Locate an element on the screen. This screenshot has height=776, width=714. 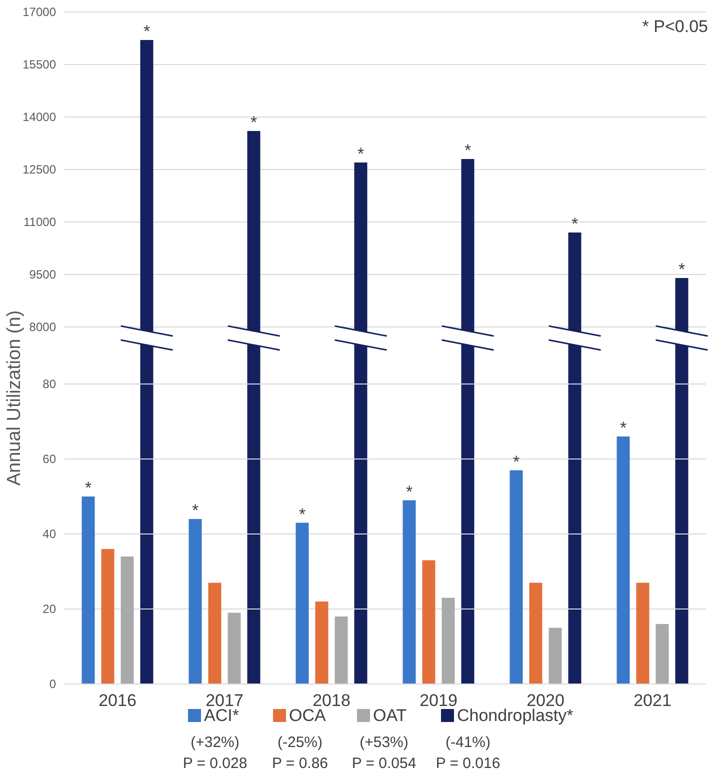
y-tick-label: 15500 is located at coordinates (39, 65).